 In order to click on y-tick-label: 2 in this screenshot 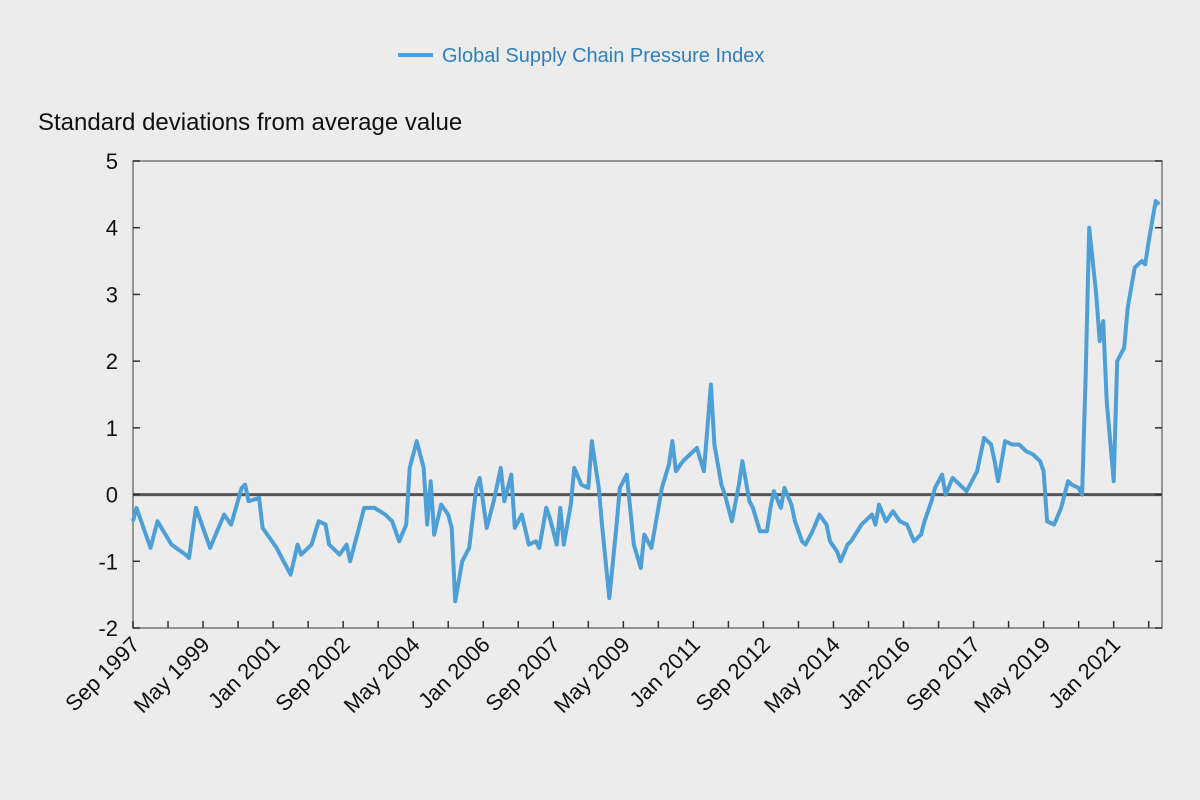, I will do `click(112, 361)`.